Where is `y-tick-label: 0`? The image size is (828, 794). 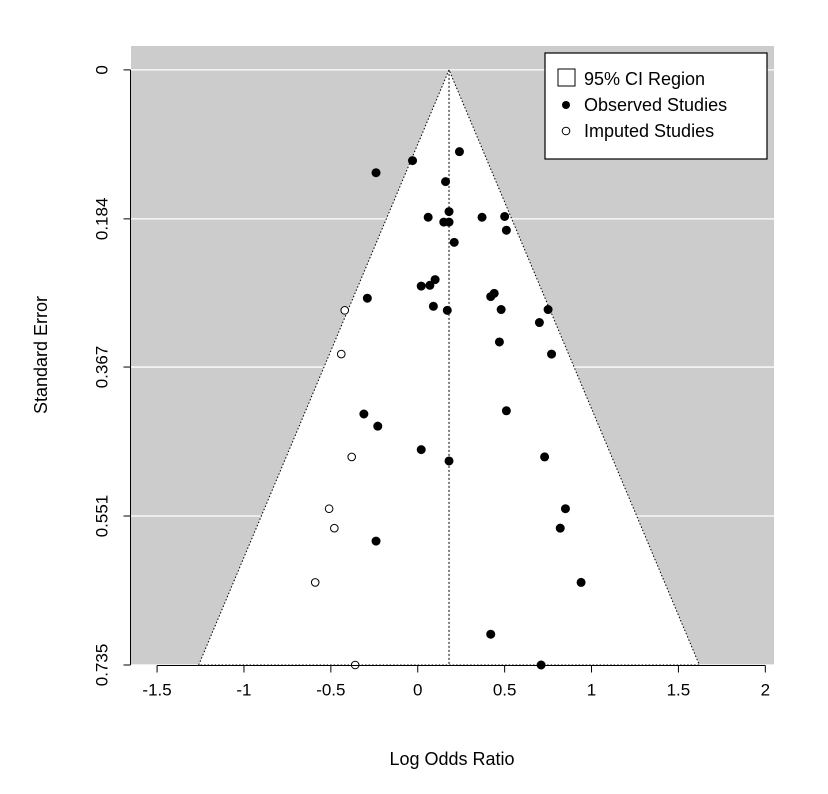 y-tick-label: 0 is located at coordinates (102, 69).